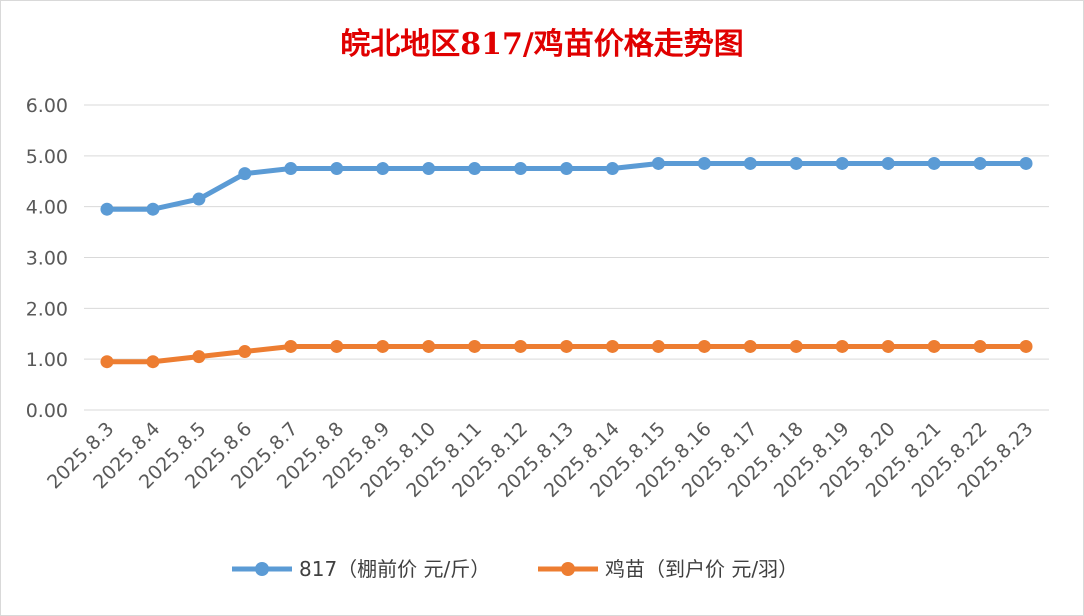 The height and width of the screenshot is (616, 1084). I want to click on y-tick-label: 0.00, so click(47, 411).